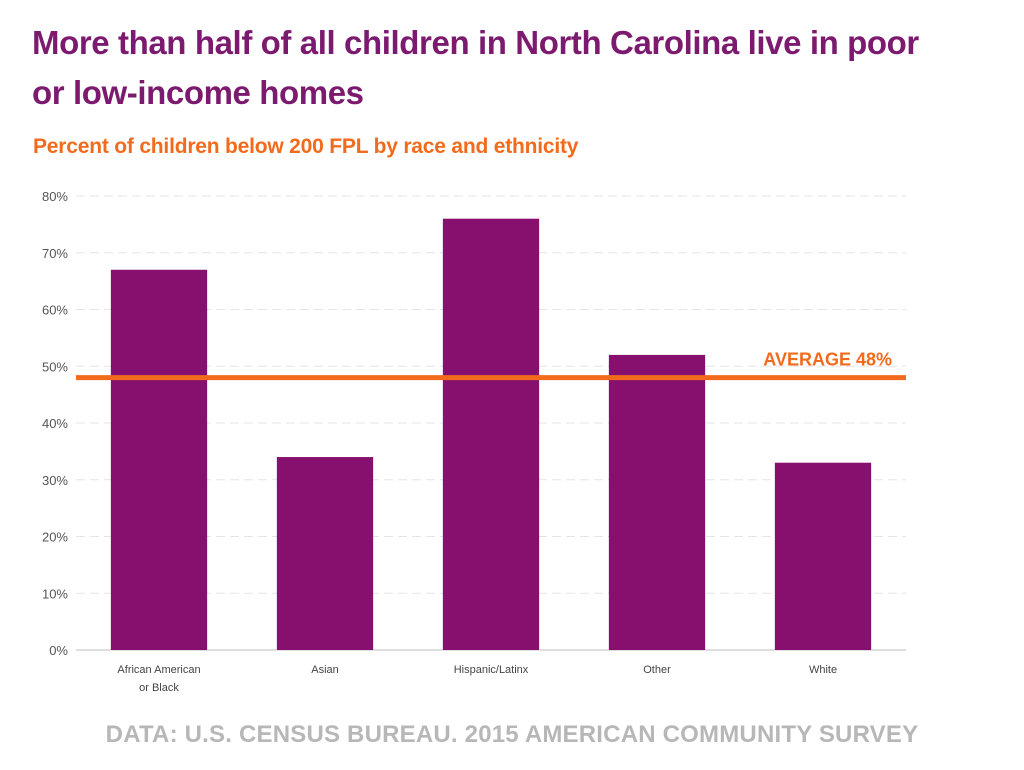  I want to click on y-tick-label: 80%, so click(55, 196).